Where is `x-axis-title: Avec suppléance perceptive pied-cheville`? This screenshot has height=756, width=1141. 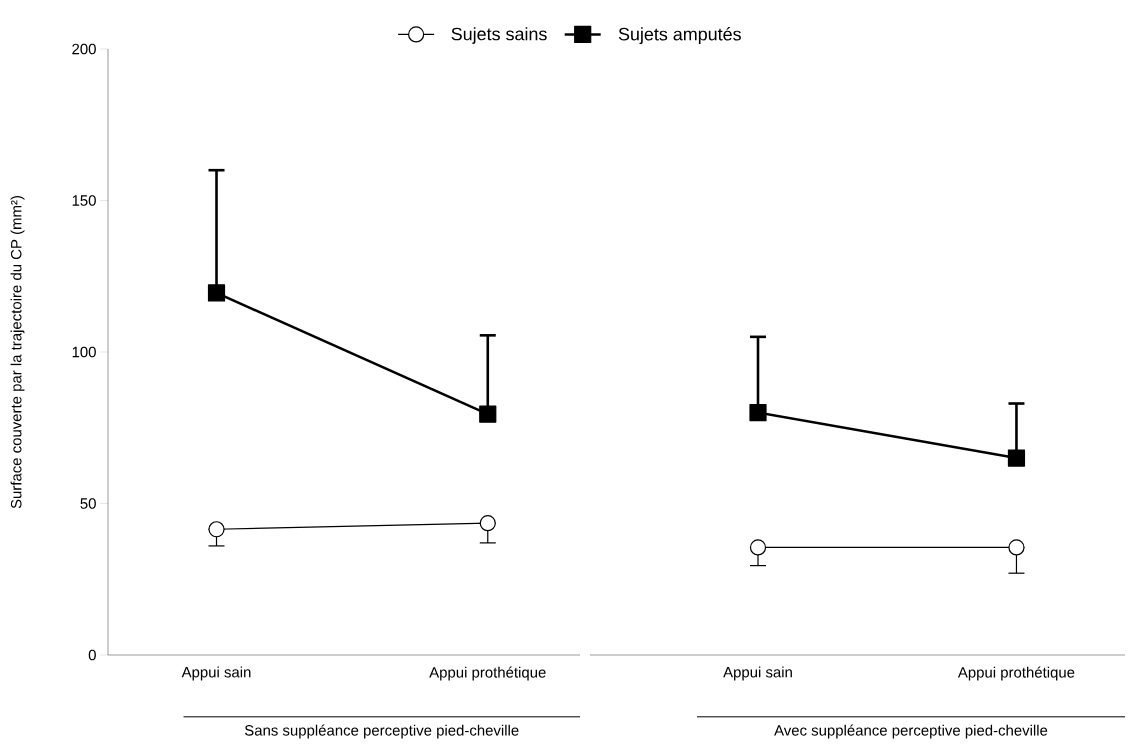 x-axis-title: Avec suppléance perceptive pied-cheville is located at coordinates (911, 731).